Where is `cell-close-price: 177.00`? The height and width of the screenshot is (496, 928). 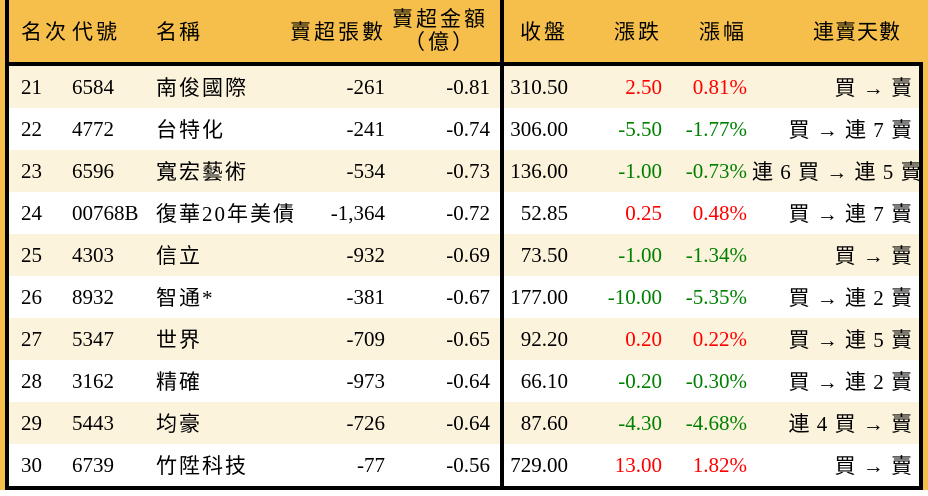
cell-close-price: 177.00 is located at coordinates (539, 296).